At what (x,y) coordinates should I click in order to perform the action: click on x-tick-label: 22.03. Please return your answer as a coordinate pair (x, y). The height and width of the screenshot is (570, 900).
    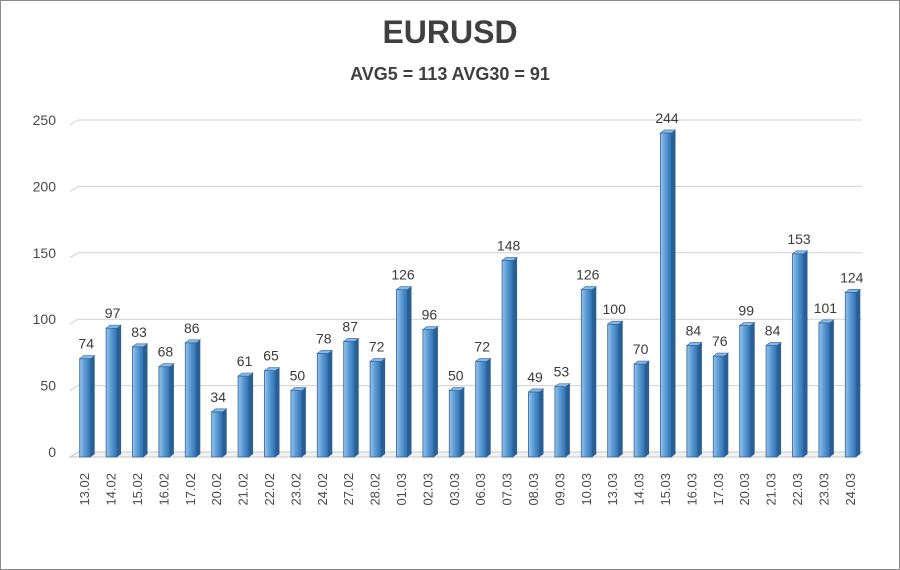
    Looking at the image, I should click on (797, 489).